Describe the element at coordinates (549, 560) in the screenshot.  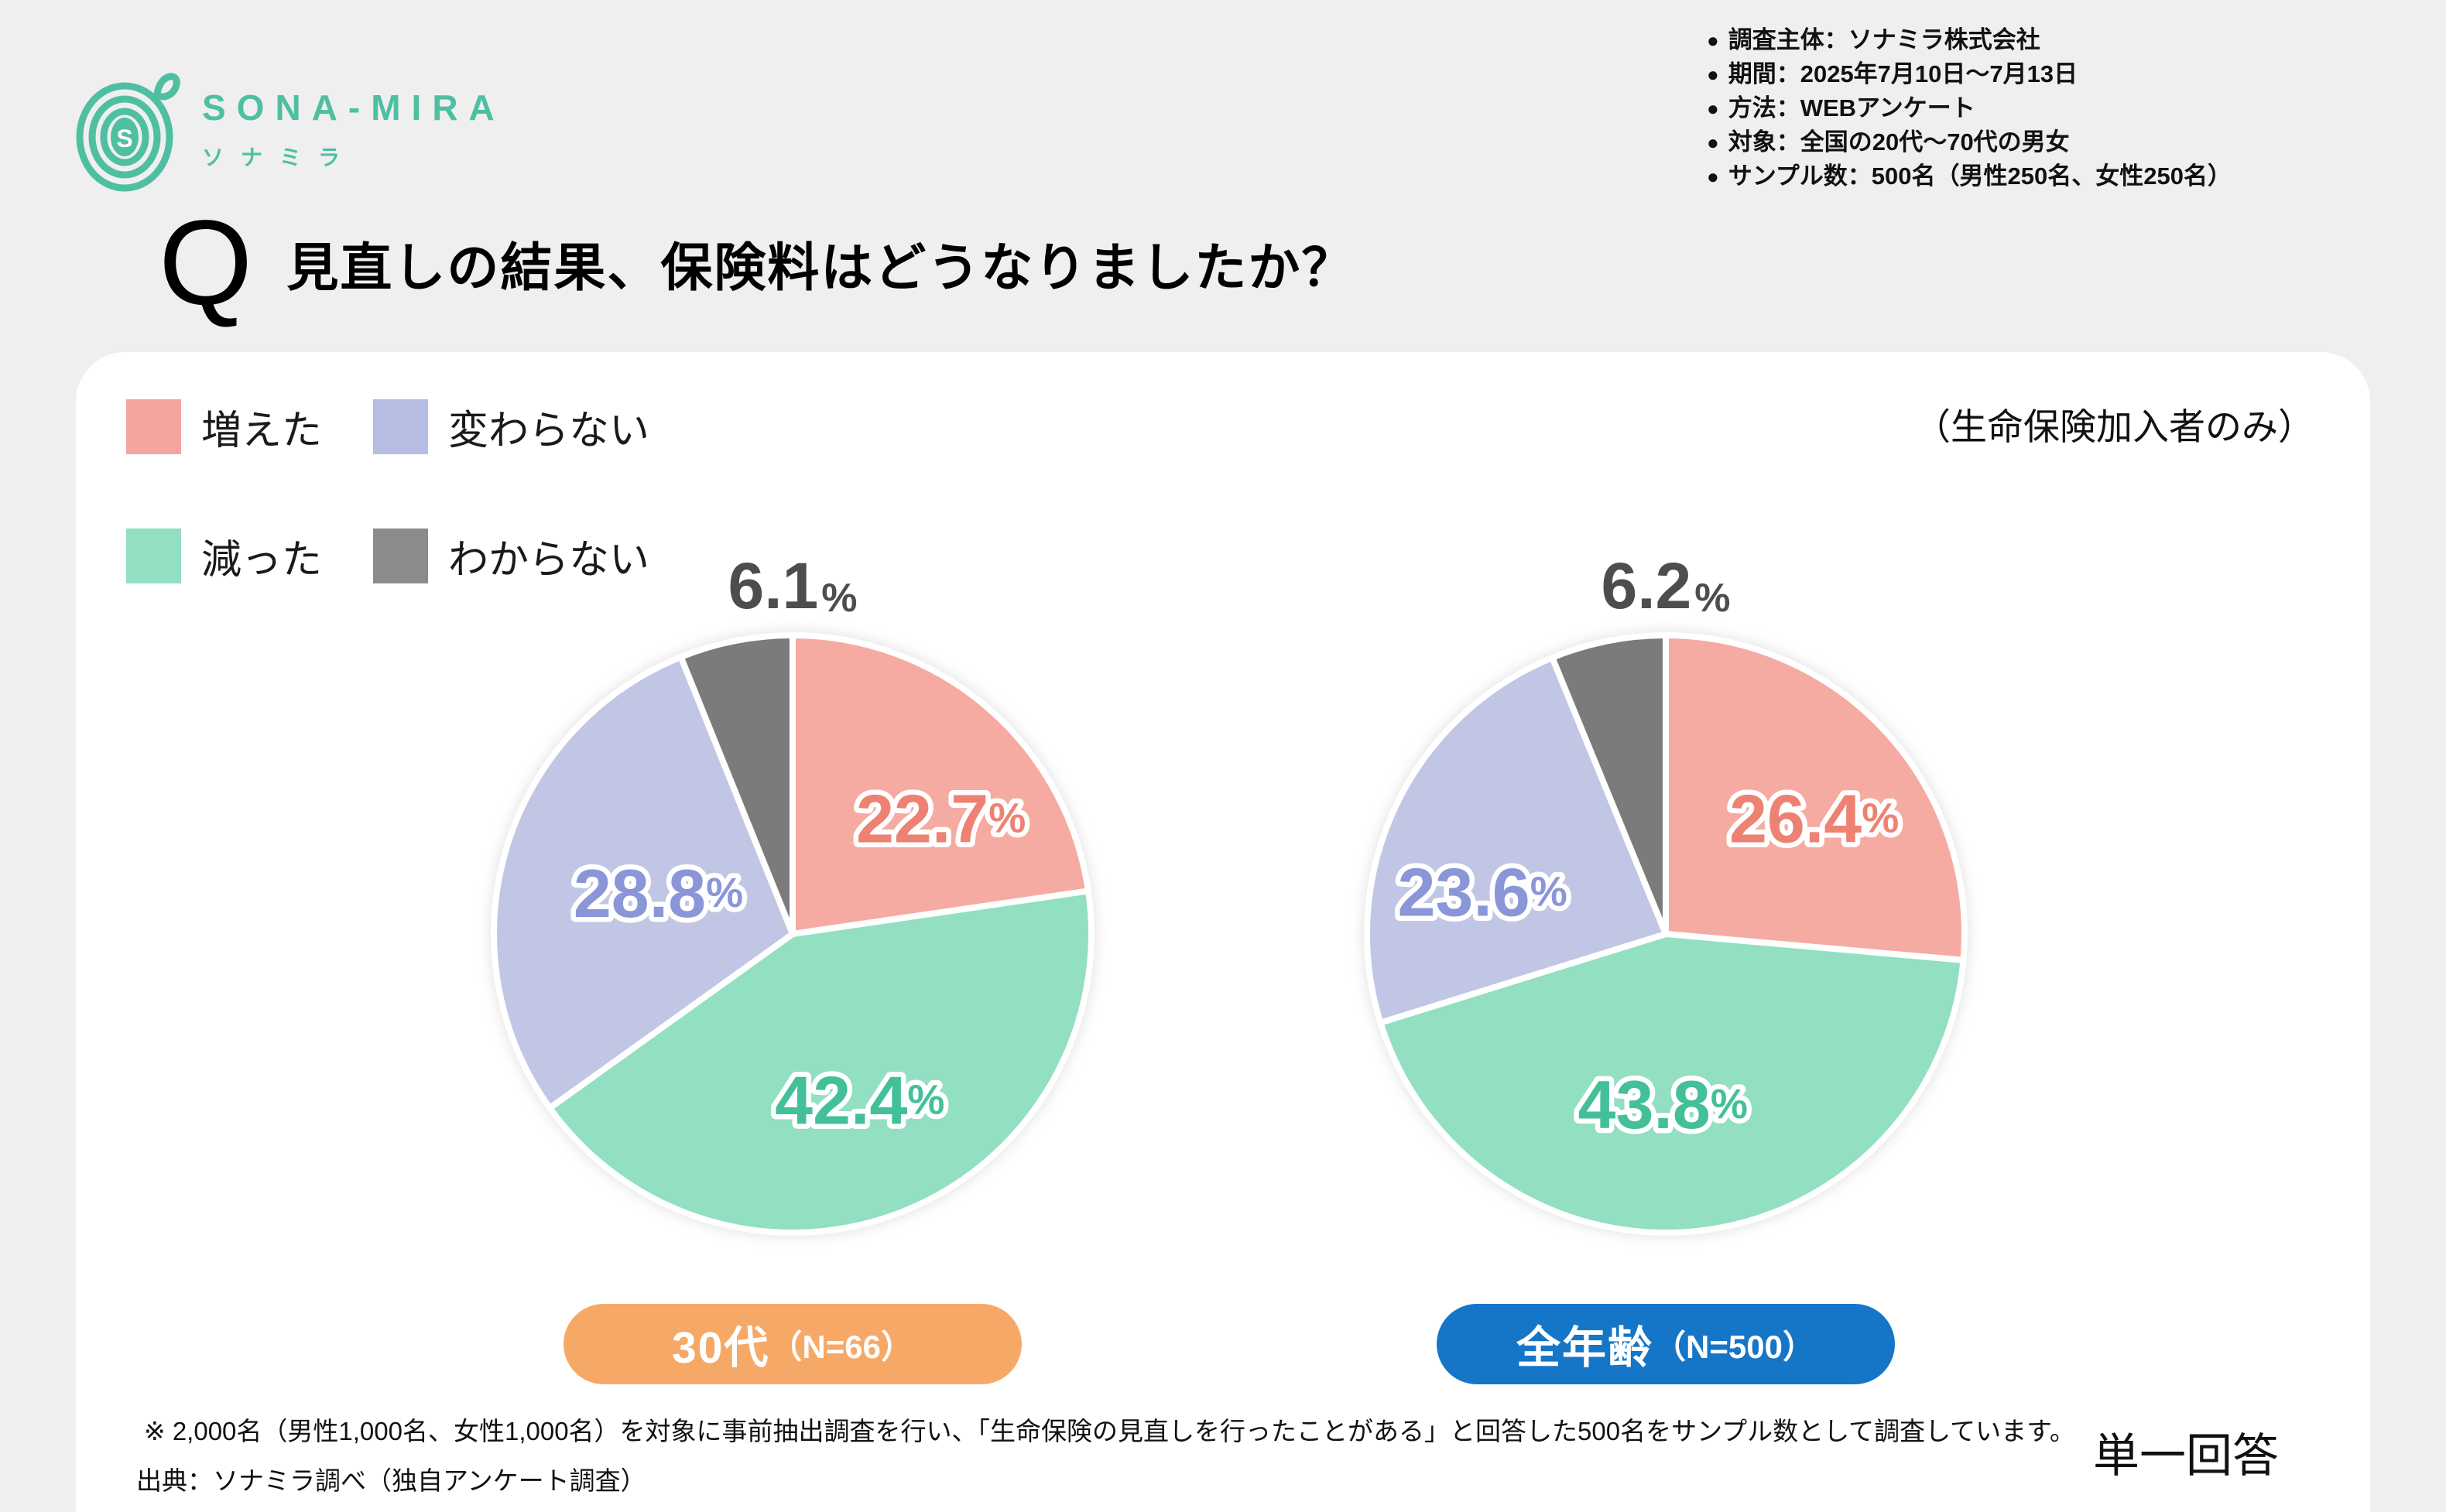
I see `legend-label-unknown: わからない` at that location.